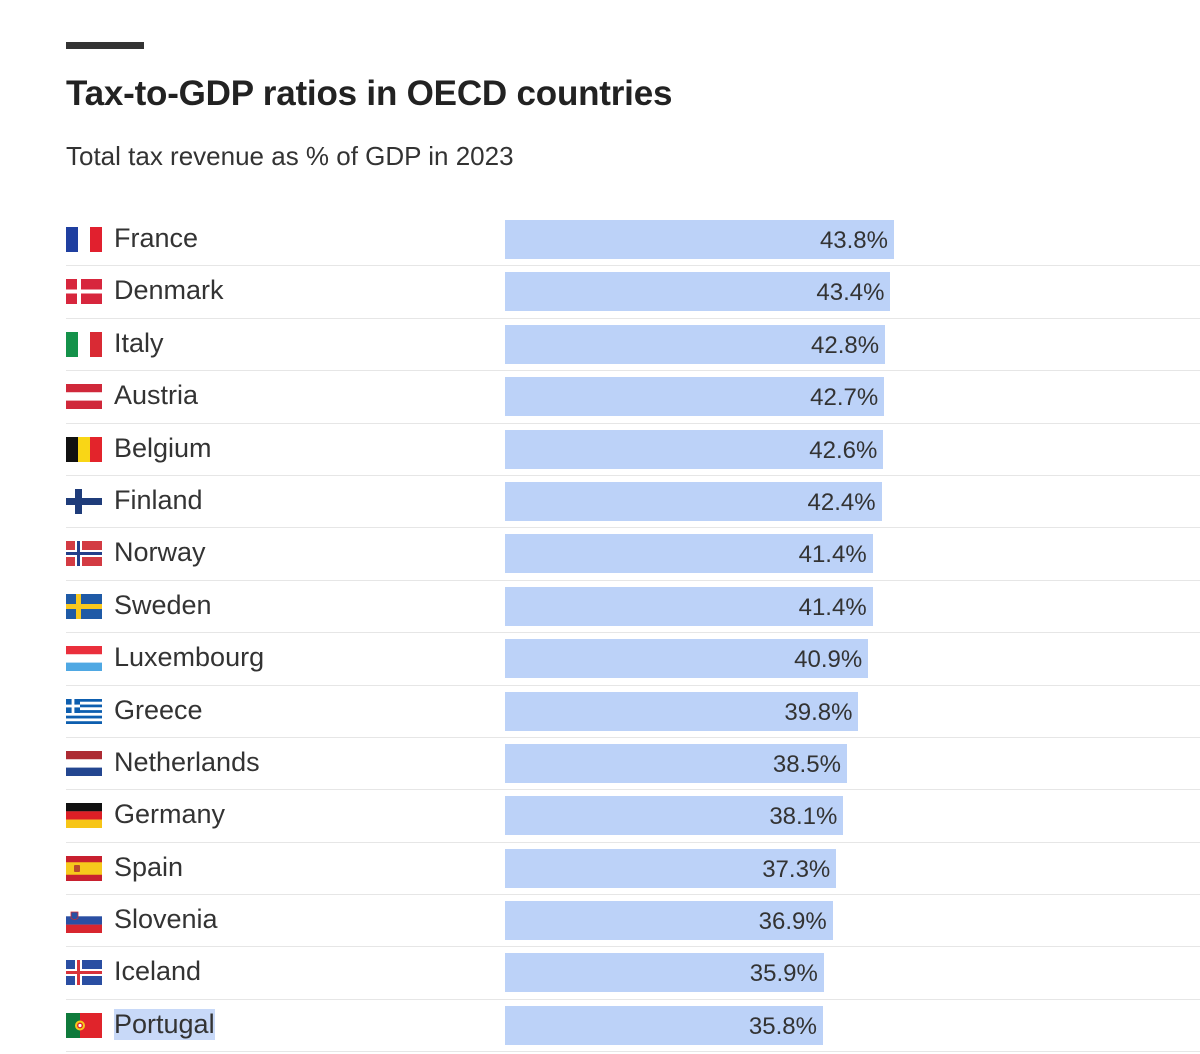  What do you see at coordinates (818, 712) in the screenshot?
I see `value-label: 39.8%` at bounding box center [818, 712].